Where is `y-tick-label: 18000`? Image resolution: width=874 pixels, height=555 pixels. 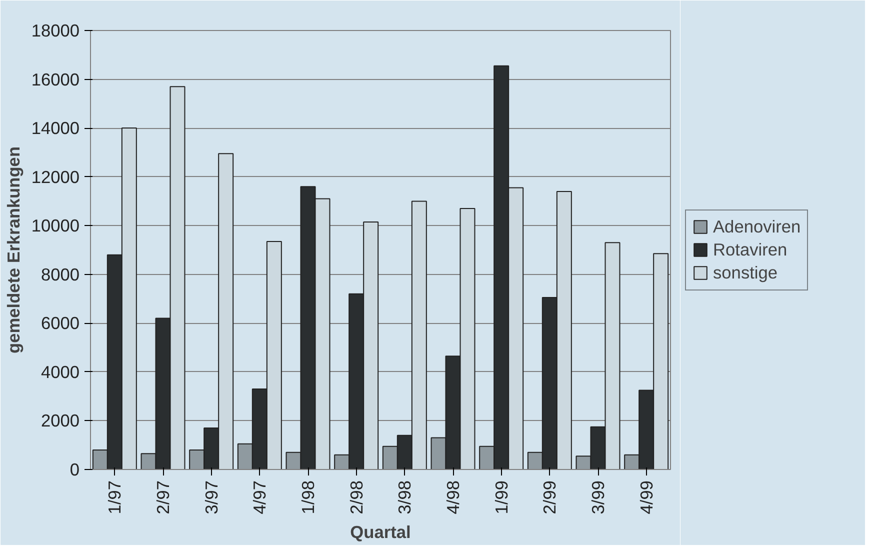 y-tick-label: 18000 is located at coordinates (55, 30).